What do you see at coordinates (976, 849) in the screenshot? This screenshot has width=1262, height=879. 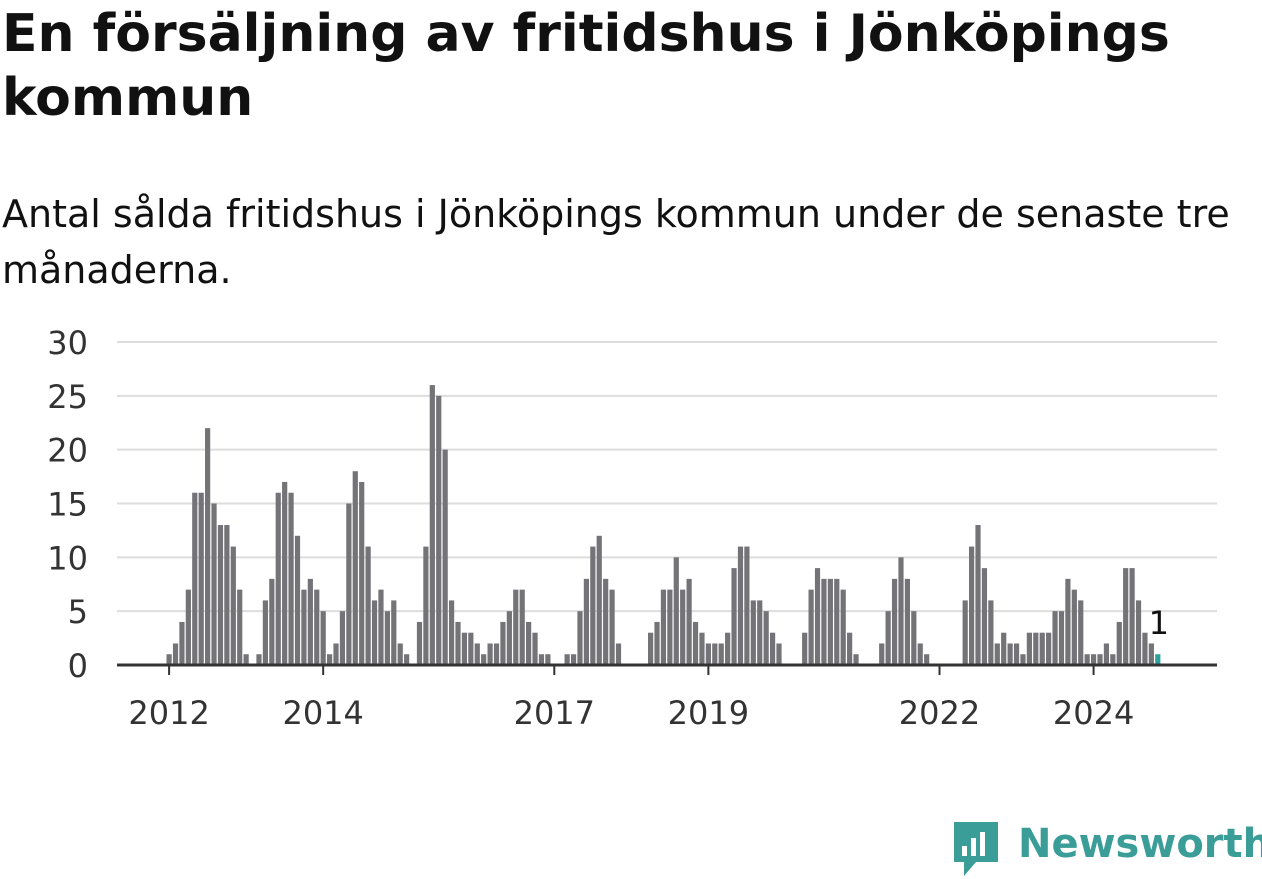 I see `newsworthy-logo-icon` at bounding box center [976, 849].